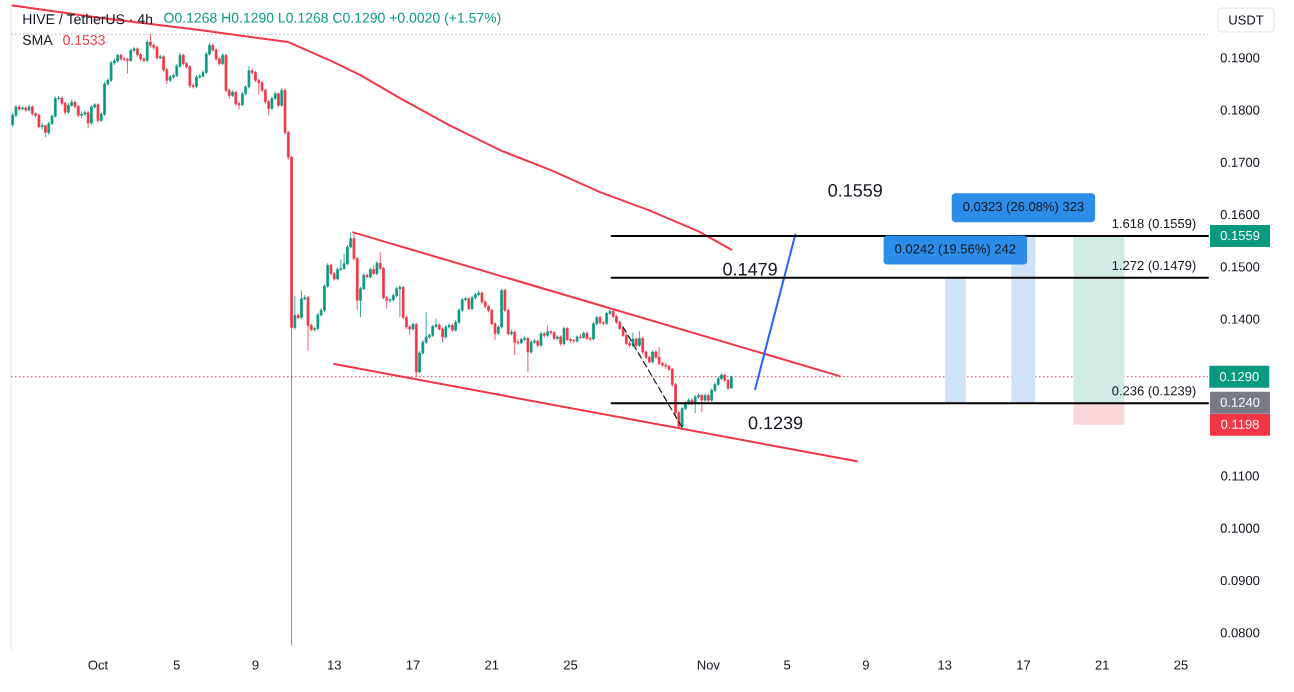  I want to click on x-tick-label: 5, so click(176, 665).